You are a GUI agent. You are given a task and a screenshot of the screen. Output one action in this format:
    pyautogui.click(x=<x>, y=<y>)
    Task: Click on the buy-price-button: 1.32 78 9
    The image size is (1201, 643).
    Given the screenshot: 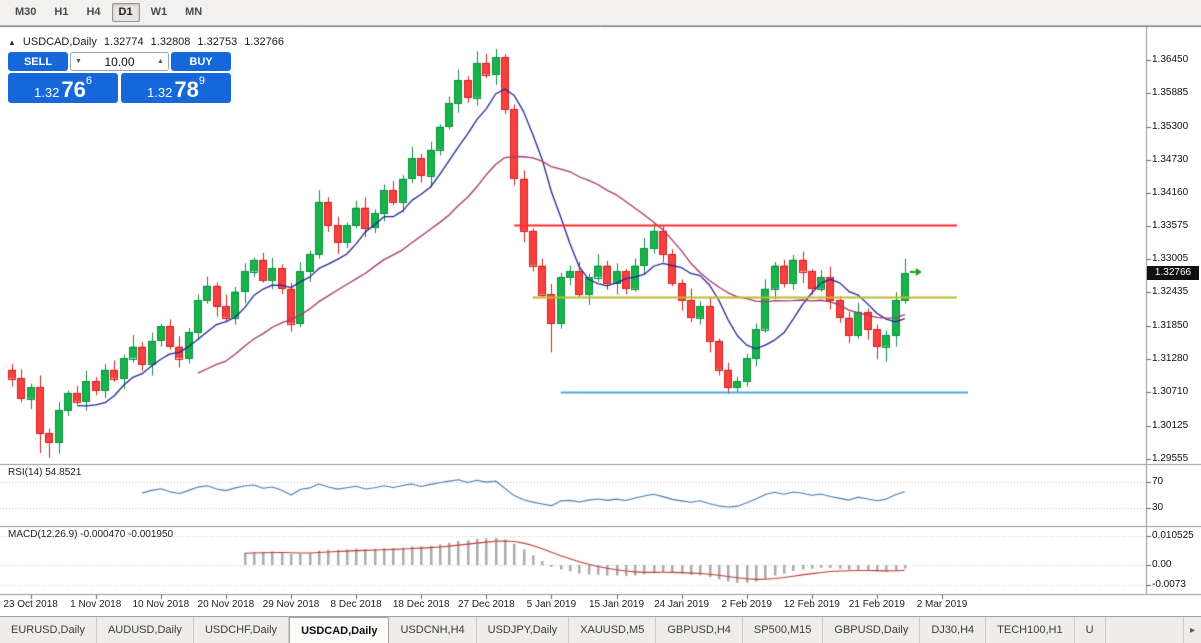 What is the action you would take?
    pyautogui.click(x=176, y=88)
    